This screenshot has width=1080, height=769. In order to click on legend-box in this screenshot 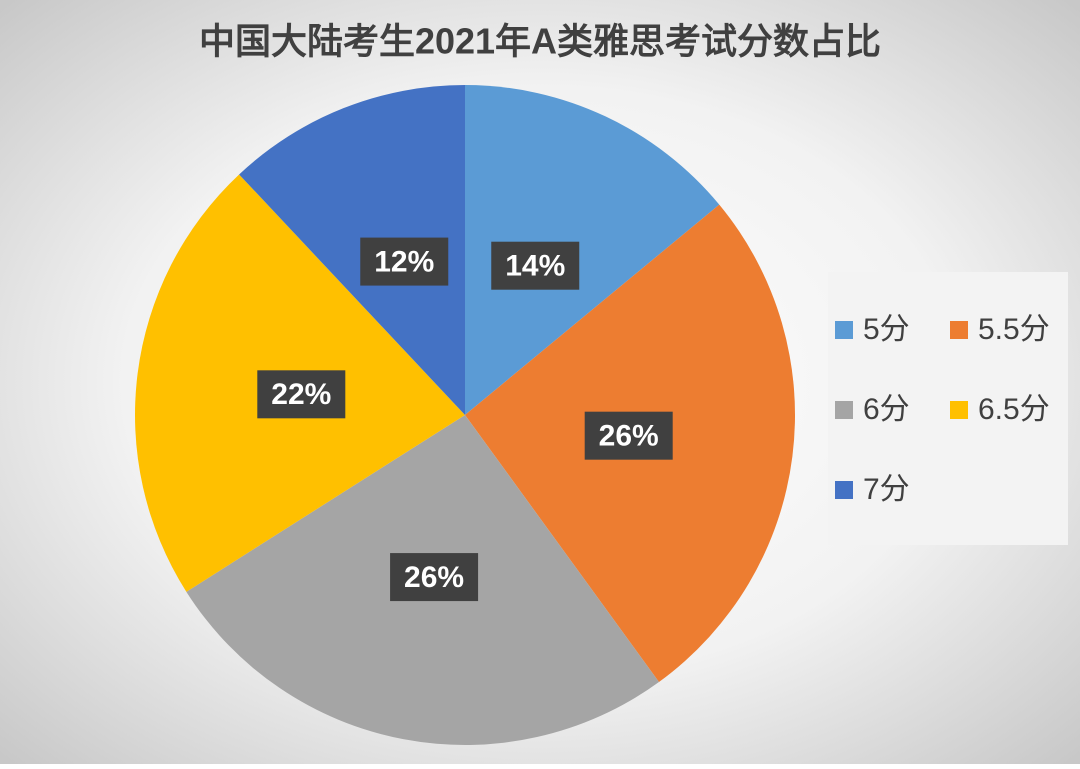, I will do `click(948, 408)`.